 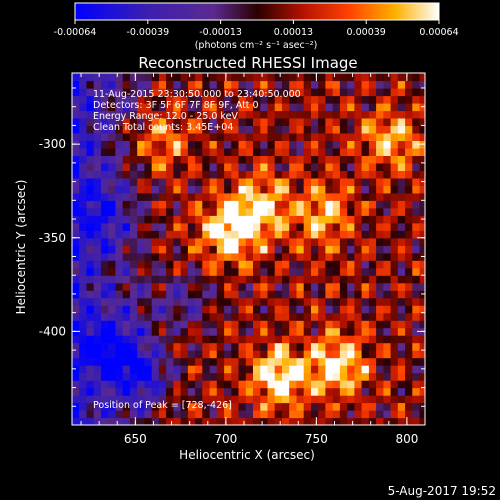 I want to click on y-axis-label: Heliocentric Y (arcsec), so click(x=21, y=247).